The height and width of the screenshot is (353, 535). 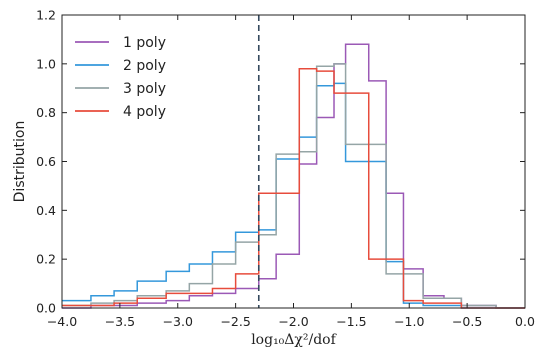 What do you see at coordinates (20, 162) in the screenshot?
I see `y-axis-label: Distribution` at bounding box center [20, 162].